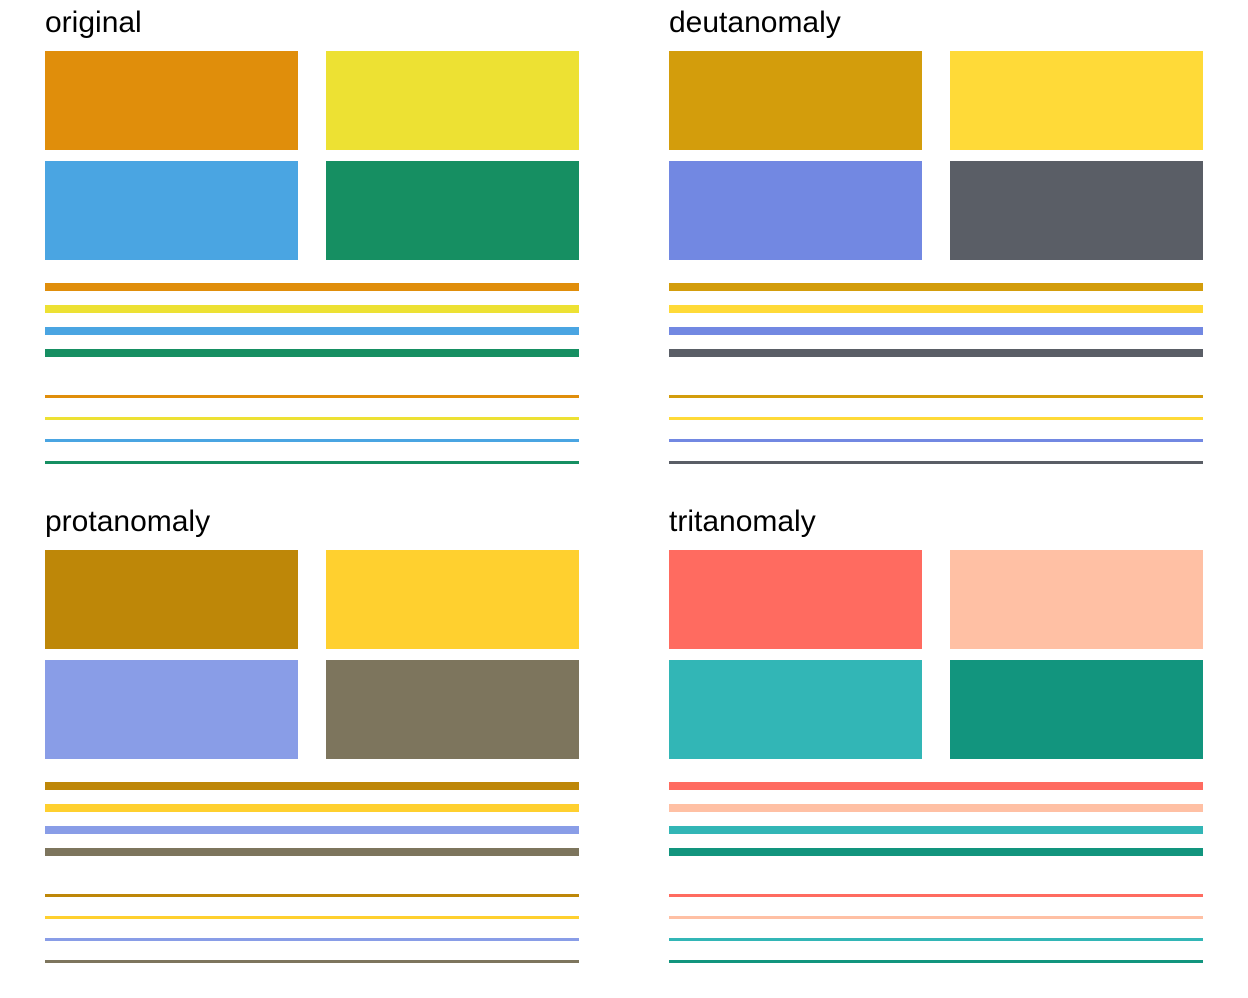 This screenshot has width=1248, height=998. Describe the element at coordinates (755, 22) in the screenshot. I see `panel-title: deutanomaly` at that location.